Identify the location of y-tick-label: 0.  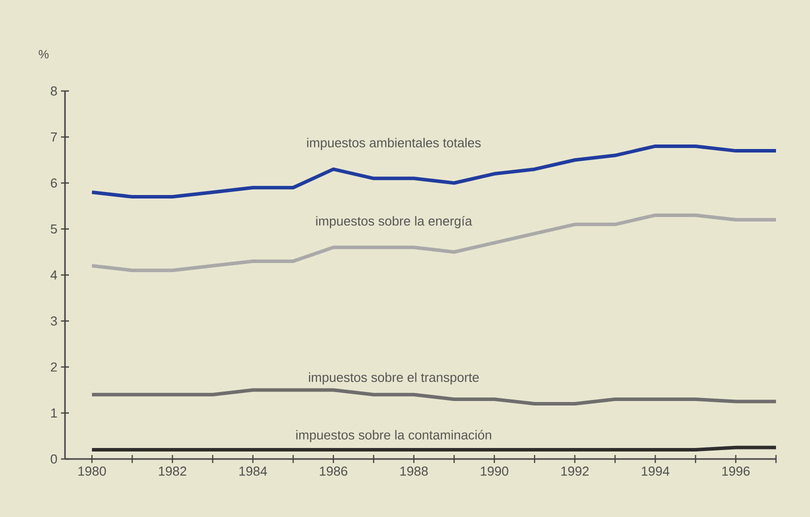
(53, 459).